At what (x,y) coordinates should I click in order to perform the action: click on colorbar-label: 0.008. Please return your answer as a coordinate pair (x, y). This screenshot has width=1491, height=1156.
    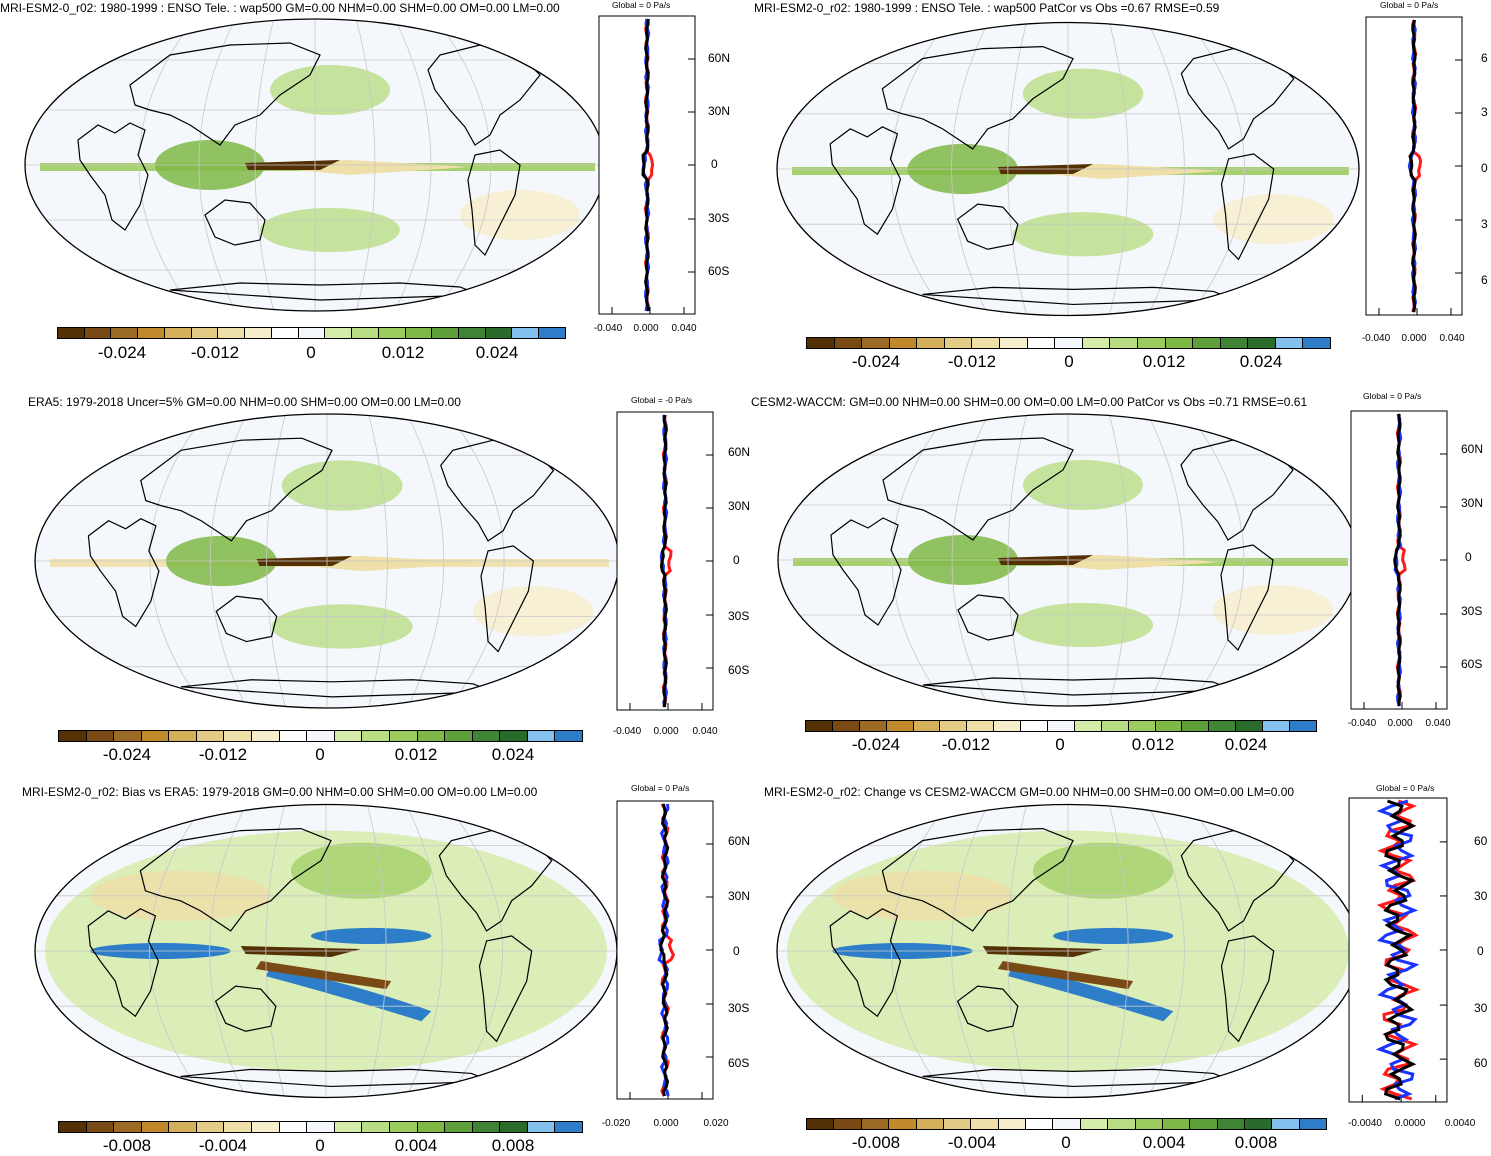
    Looking at the image, I should click on (1256, 1142).